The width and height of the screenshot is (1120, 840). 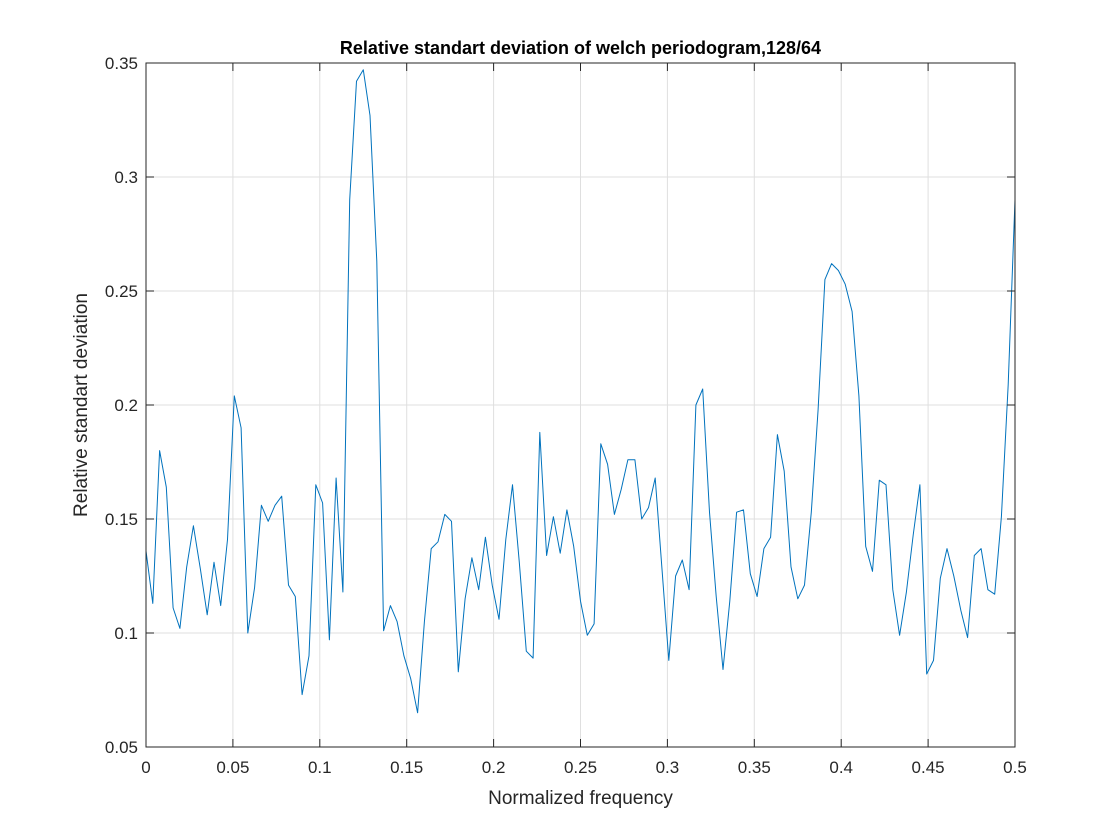 I want to click on y-tick-label: 0.05, so click(x=121, y=747).